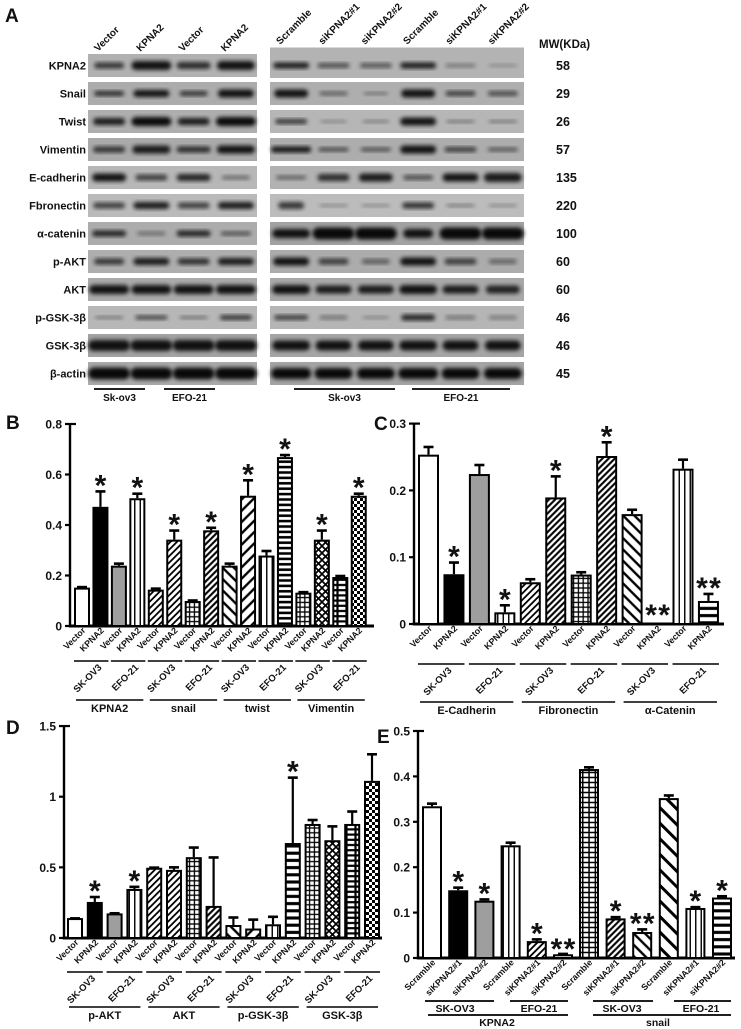 This screenshot has height=1029, width=741. What do you see at coordinates (563, 66) in the screenshot?
I see `svg-text: 58` at bounding box center [563, 66].